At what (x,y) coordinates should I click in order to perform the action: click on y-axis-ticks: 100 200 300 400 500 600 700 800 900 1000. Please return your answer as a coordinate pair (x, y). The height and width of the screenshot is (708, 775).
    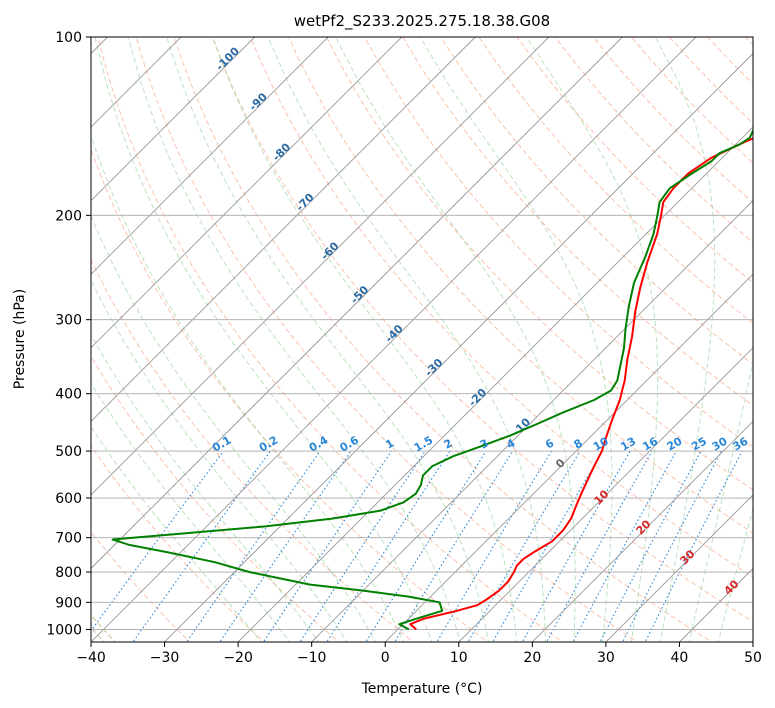
    Looking at the image, I should click on (68, 334).